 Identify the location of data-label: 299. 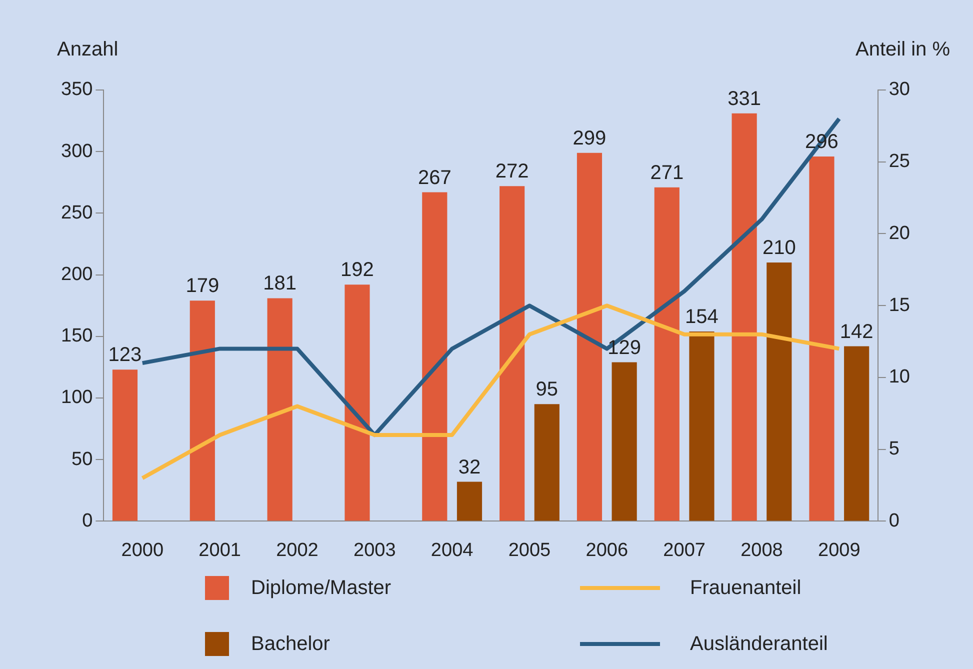
(589, 138).